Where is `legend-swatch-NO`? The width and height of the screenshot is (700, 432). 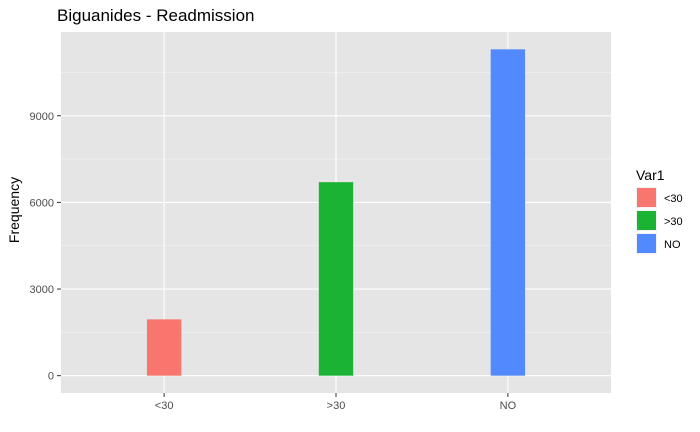
legend-swatch-NO is located at coordinates (646, 243).